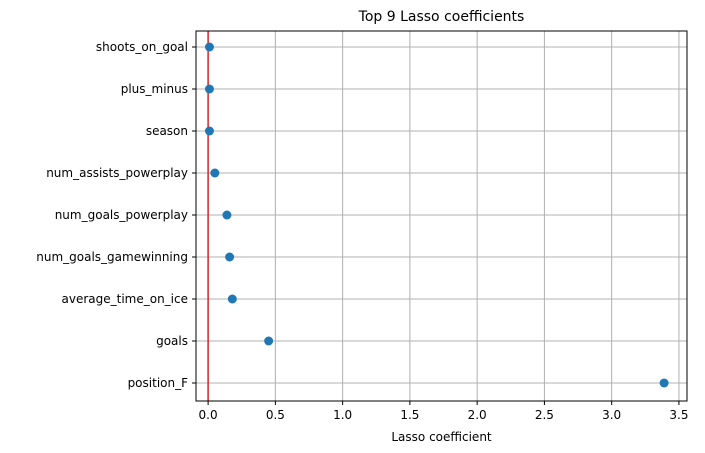  I want to click on x-tick-label: 2.0, so click(477, 415).